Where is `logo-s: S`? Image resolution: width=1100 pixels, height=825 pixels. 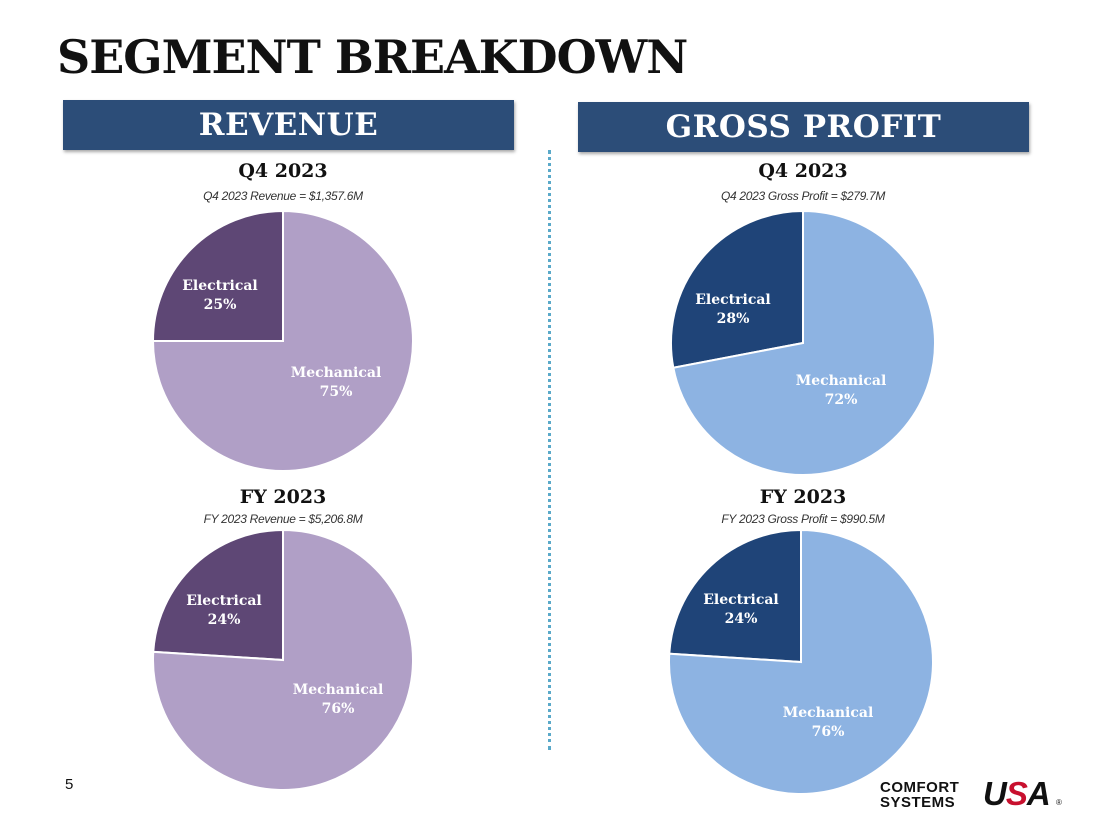 logo-s: S is located at coordinates (1016, 793).